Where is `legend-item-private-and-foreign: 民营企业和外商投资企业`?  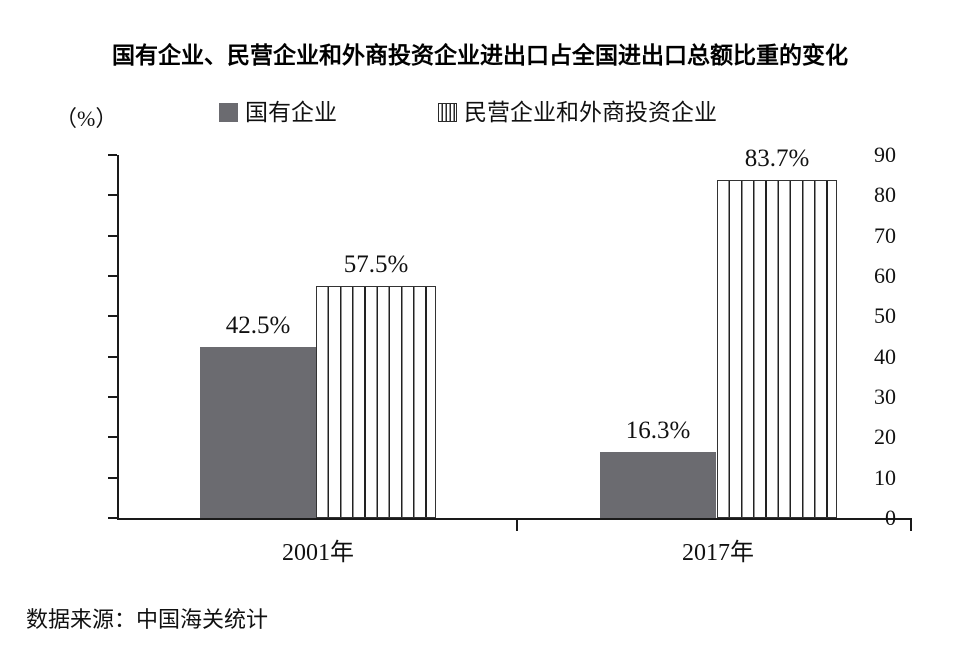 legend-item-private-and-foreign: 民营企业和外商投资企业 is located at coordinates (577, 112).